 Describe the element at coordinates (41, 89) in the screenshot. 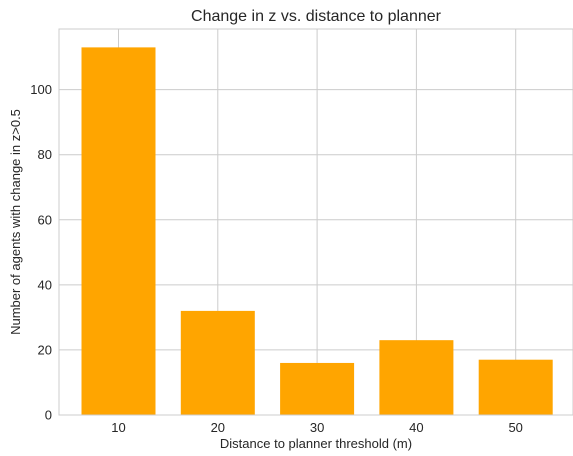

I see `y-tick-label: 100` at that location.